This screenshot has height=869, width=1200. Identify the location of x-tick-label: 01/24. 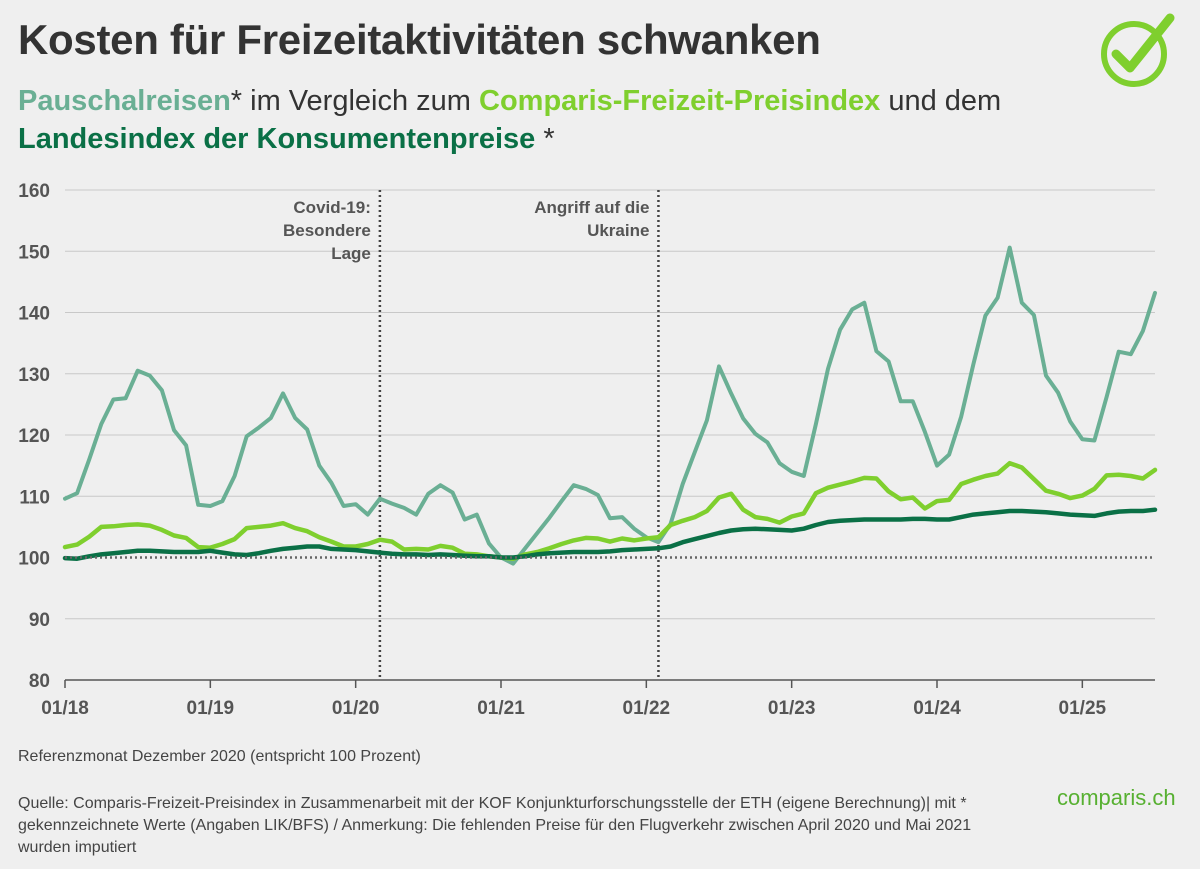
(937, 708).